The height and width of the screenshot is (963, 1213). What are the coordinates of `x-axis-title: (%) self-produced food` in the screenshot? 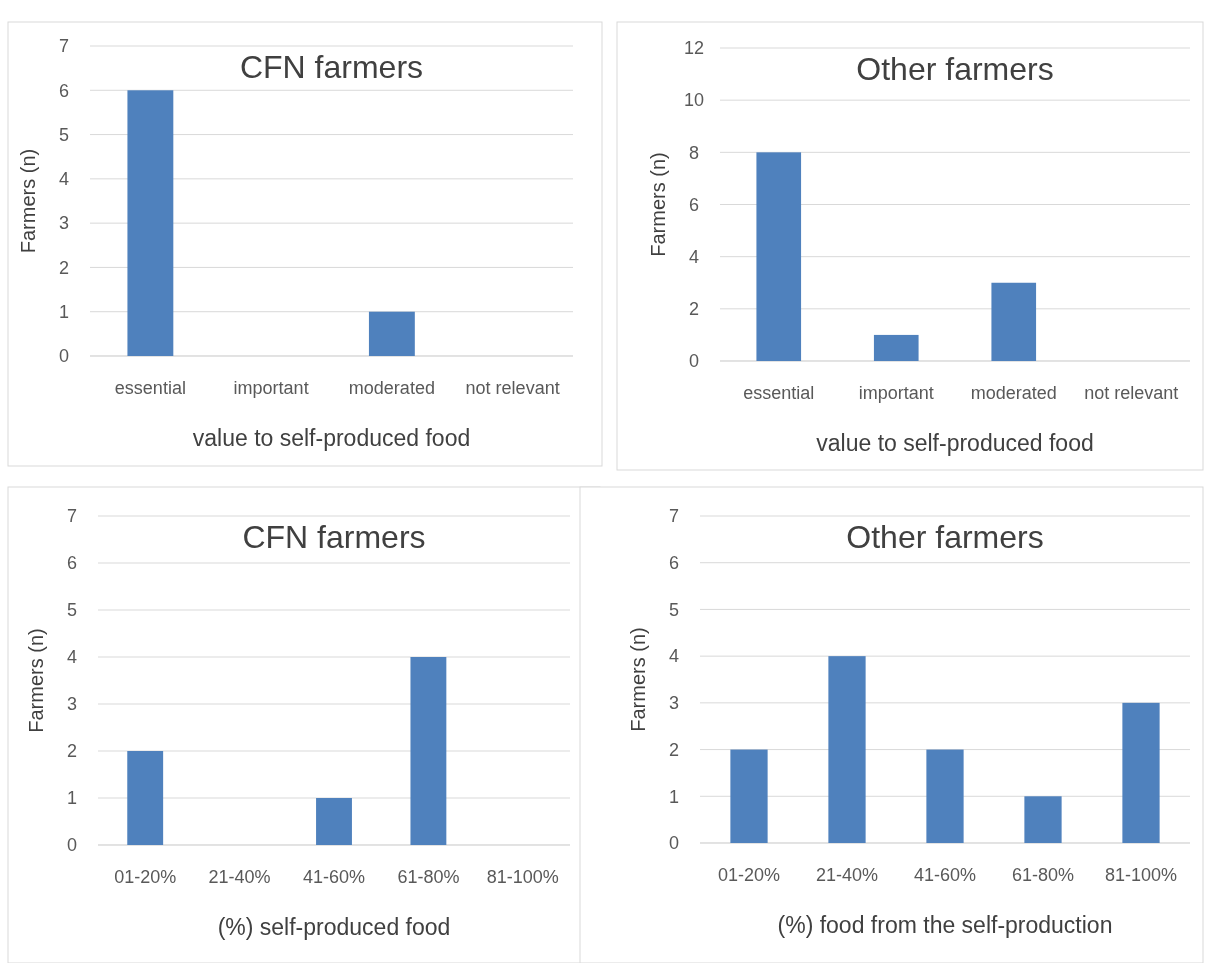 It's located at (334, 927).